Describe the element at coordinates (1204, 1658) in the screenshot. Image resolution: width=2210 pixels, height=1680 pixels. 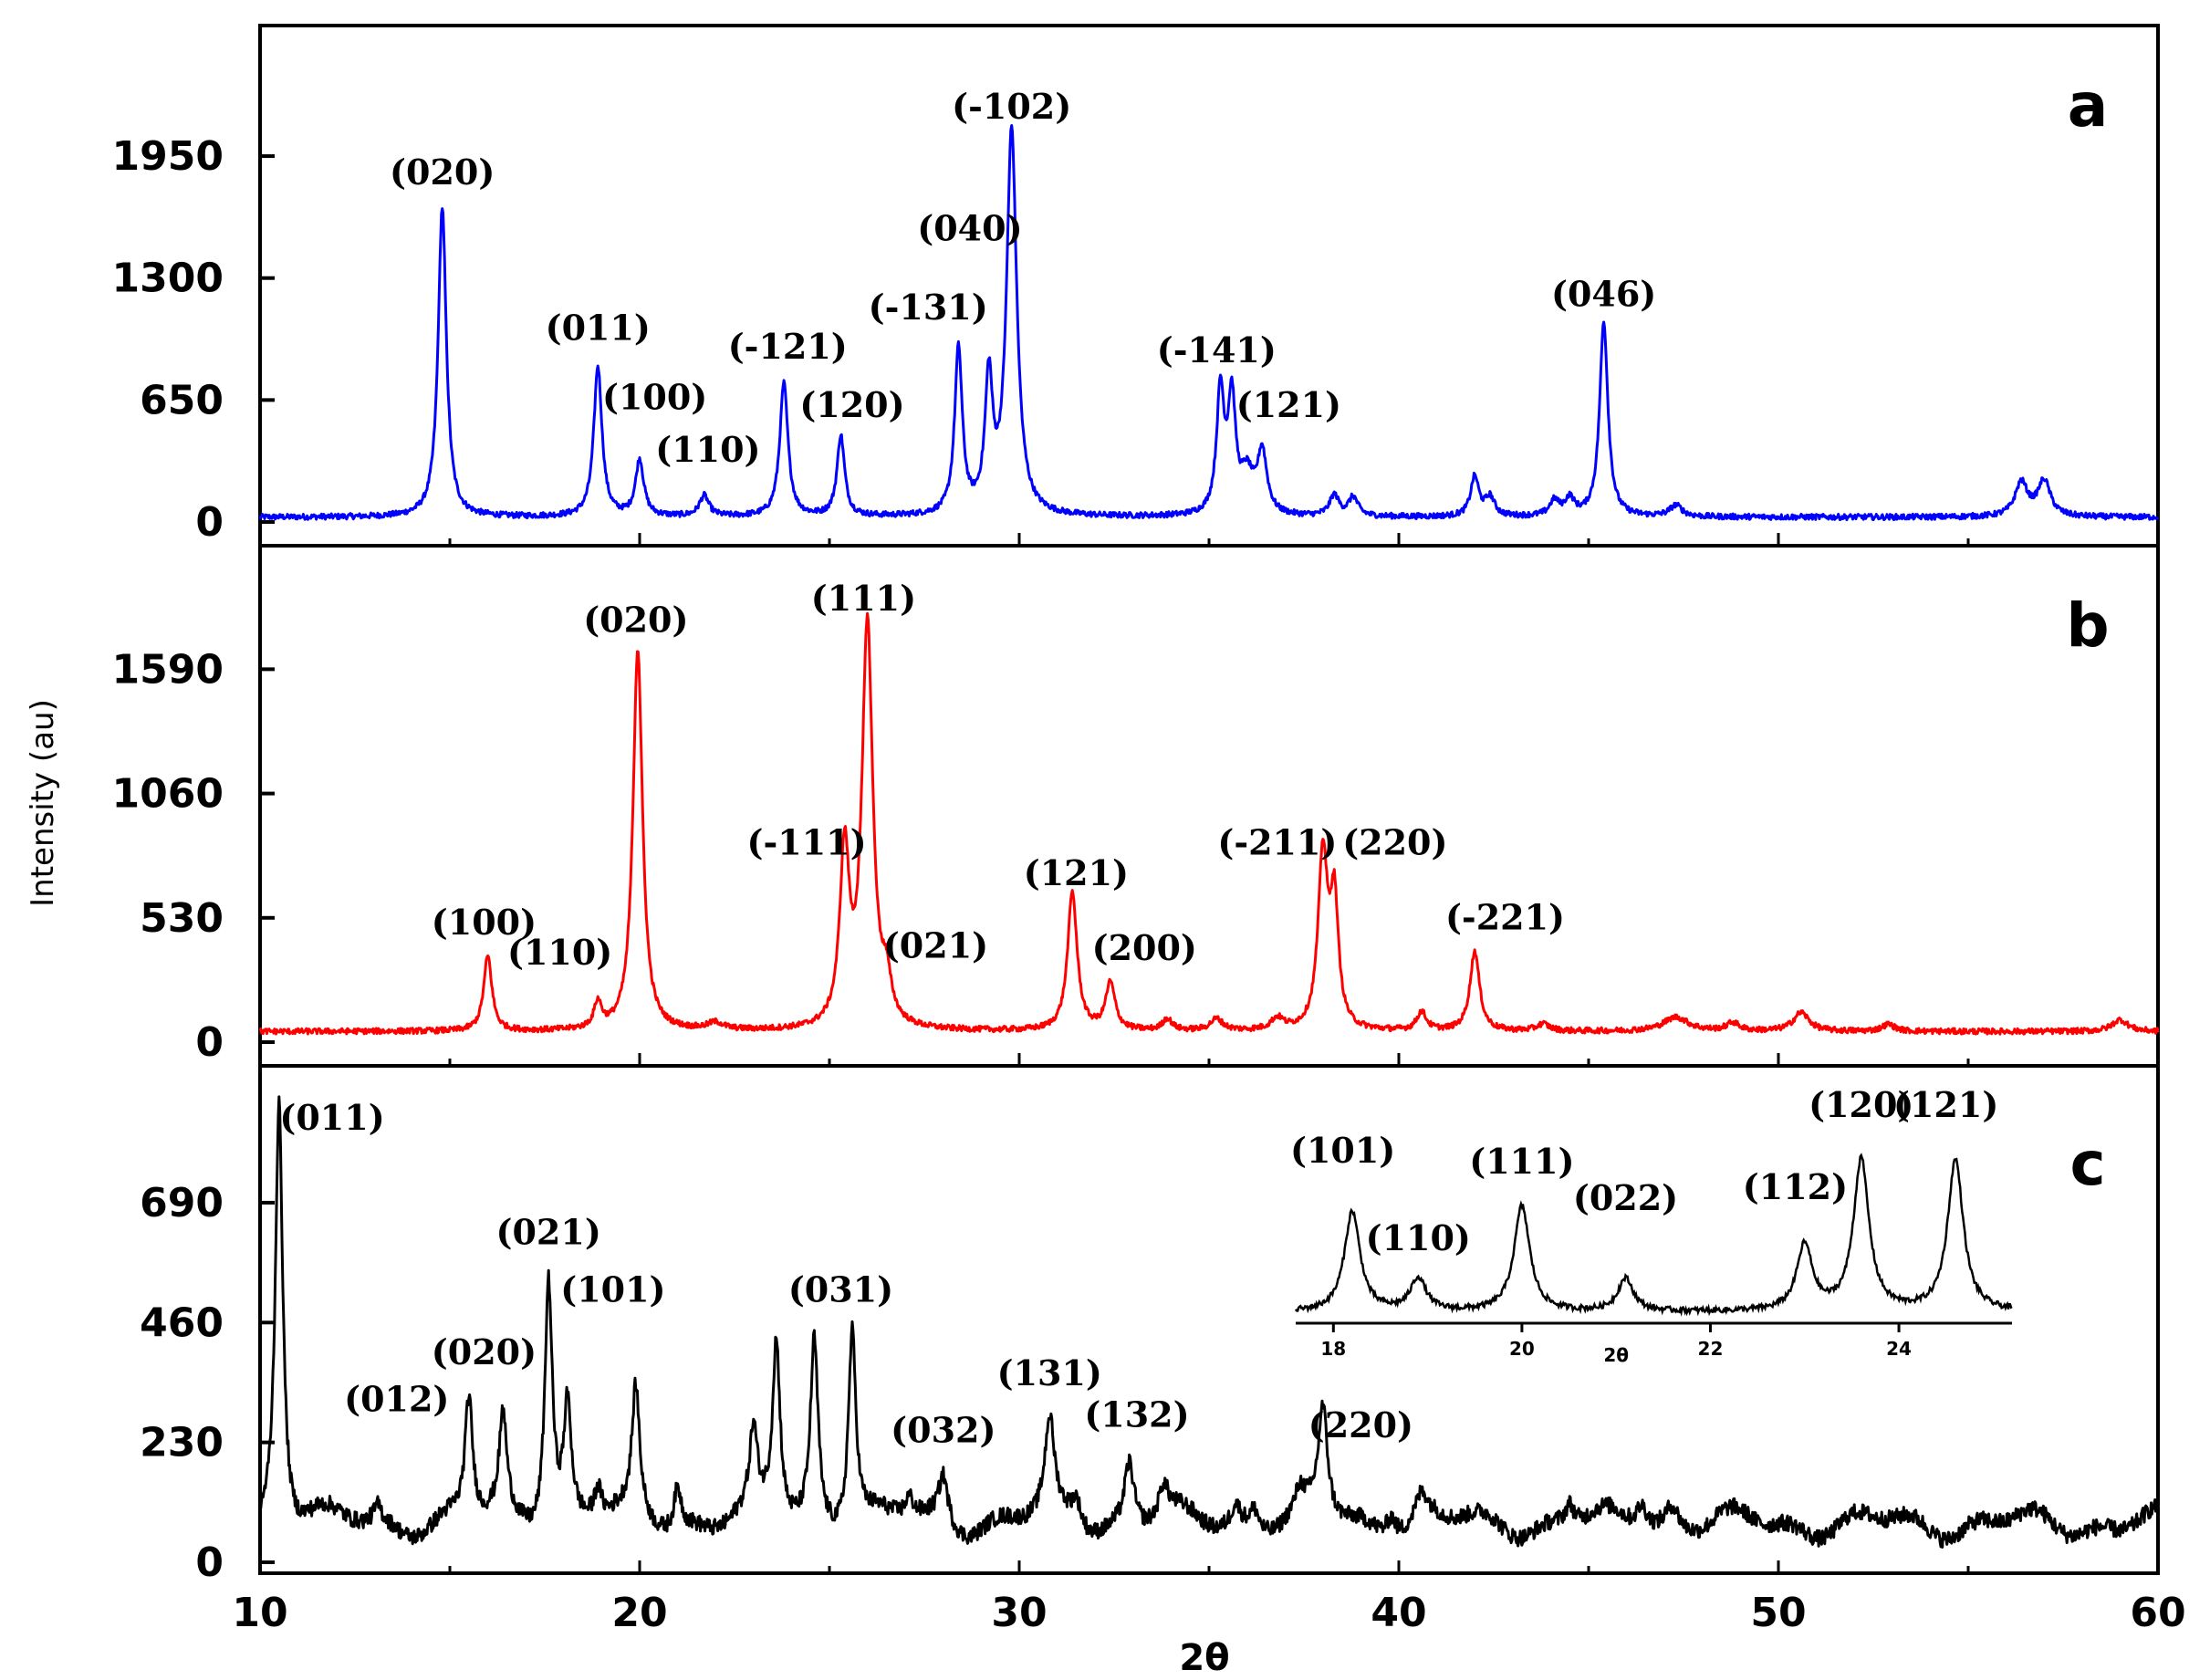
I see `x-axis-title: 2θ` at that location.